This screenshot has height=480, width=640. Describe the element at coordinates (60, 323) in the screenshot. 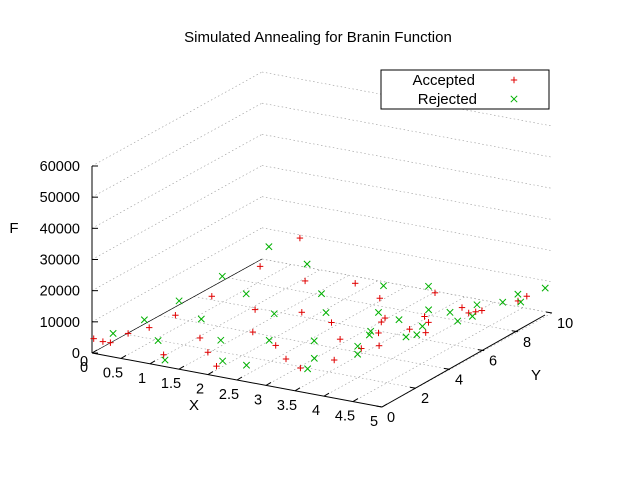

I see `z-tick-label: 10000` at that location.